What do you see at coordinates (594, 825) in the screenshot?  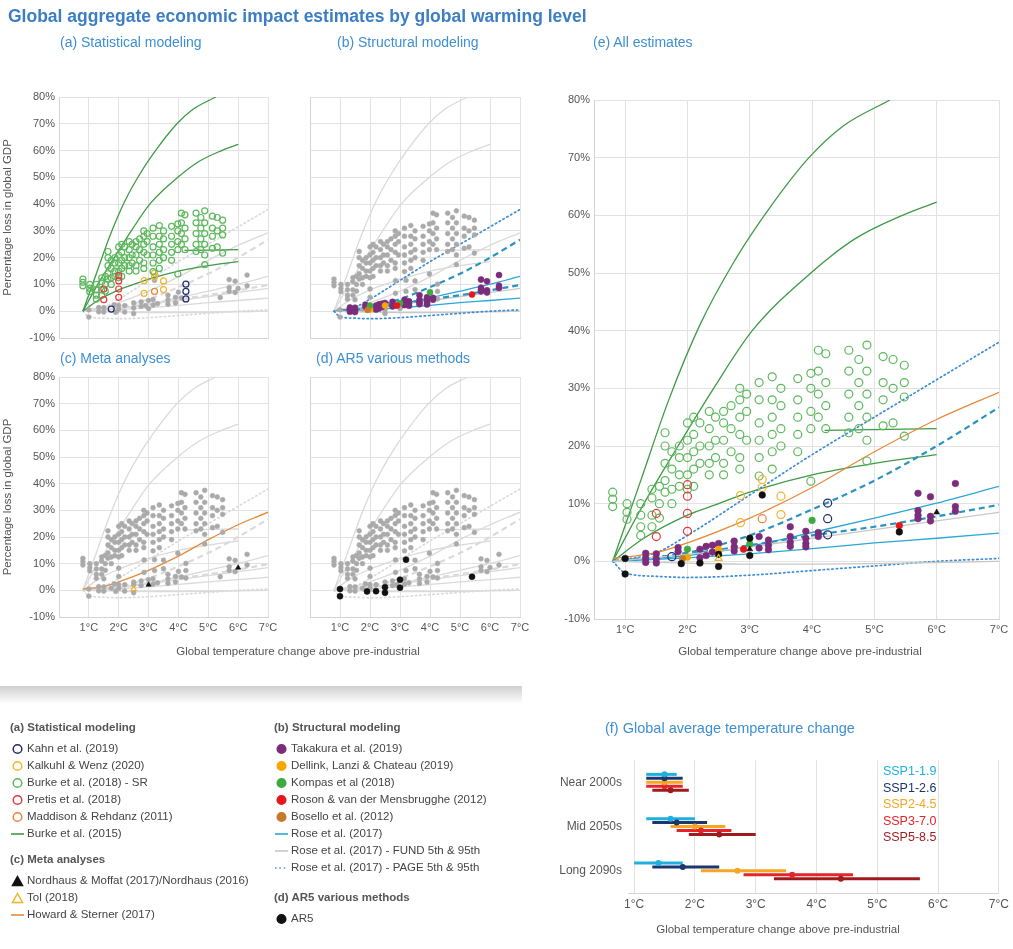 I see `y-tick-label: Mid 2050s` at bounding box center [594, 825].